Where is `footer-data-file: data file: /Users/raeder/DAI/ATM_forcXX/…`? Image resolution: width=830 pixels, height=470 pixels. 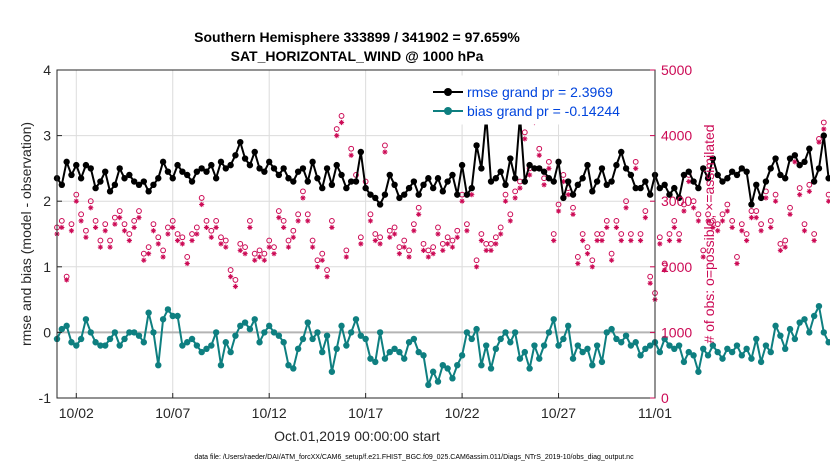
footer-data-file: data file: /Users/raeder/DAI/ATM_forcXX/… is located at coordinates (414, 457).